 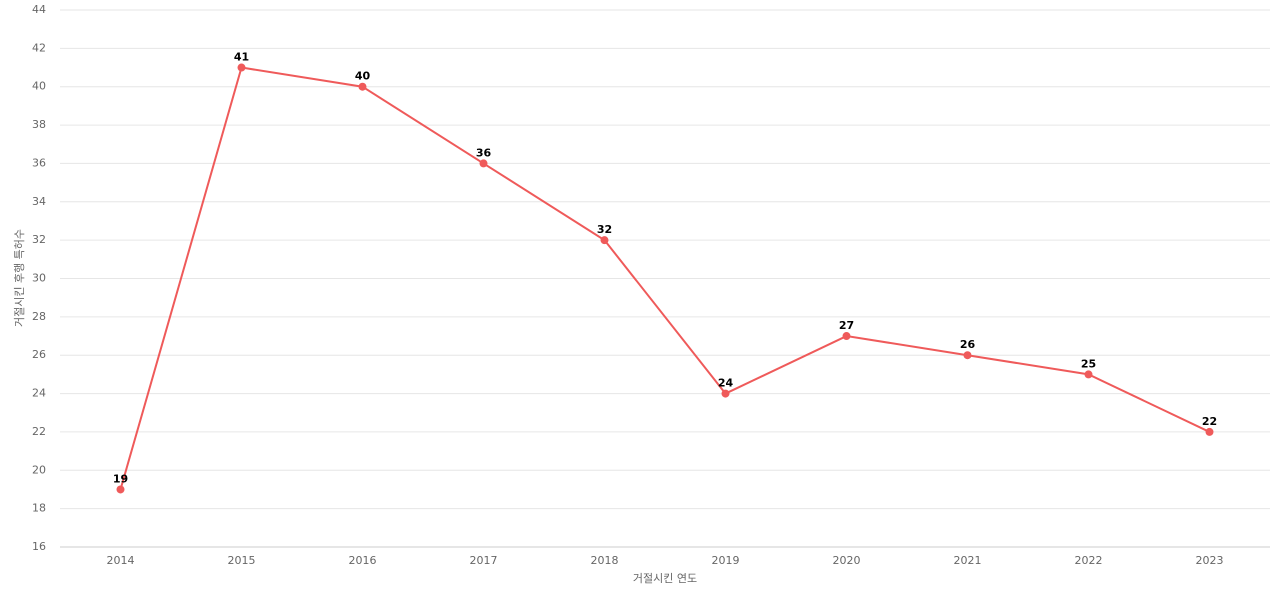 I want to click on x-tick-label: 2023, so click(x=1210, y=560).